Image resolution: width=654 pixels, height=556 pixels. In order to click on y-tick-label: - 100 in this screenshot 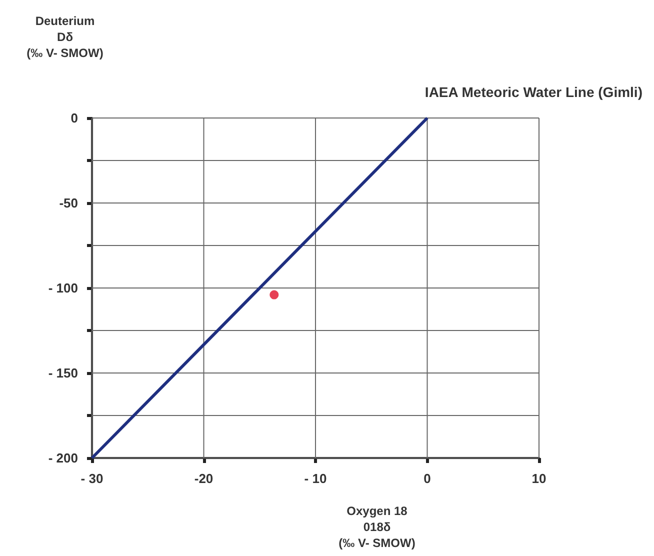, I will do `click(63, 288)`.